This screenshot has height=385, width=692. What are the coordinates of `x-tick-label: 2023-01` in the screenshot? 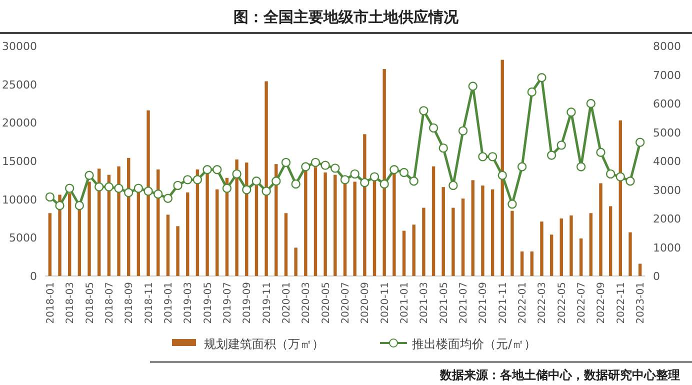 It's located at (641, 303).